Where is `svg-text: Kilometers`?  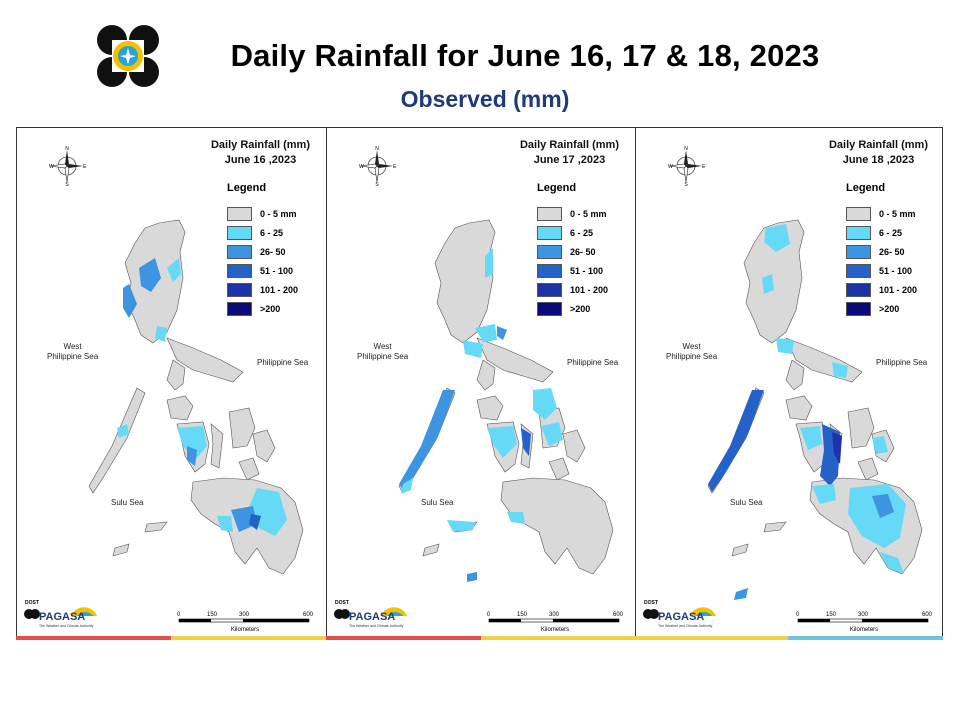
svg-text: Kilometers is located at coordinates (555, 630).